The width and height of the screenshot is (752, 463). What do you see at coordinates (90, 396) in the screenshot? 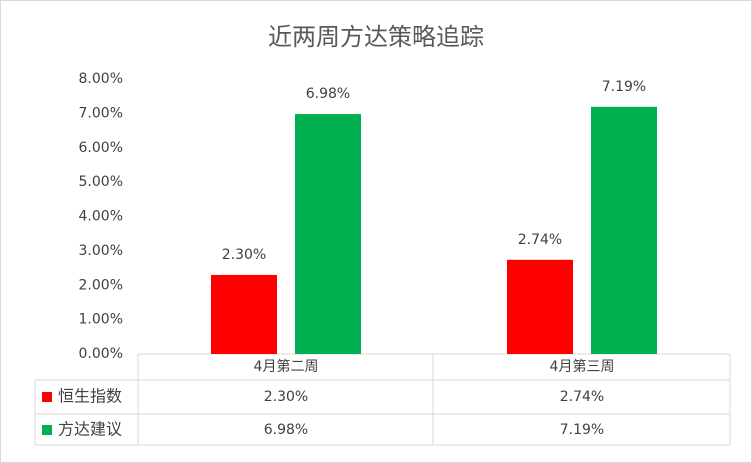
I see `legend-label: 恒生指数` at bounding box center [90, 396].